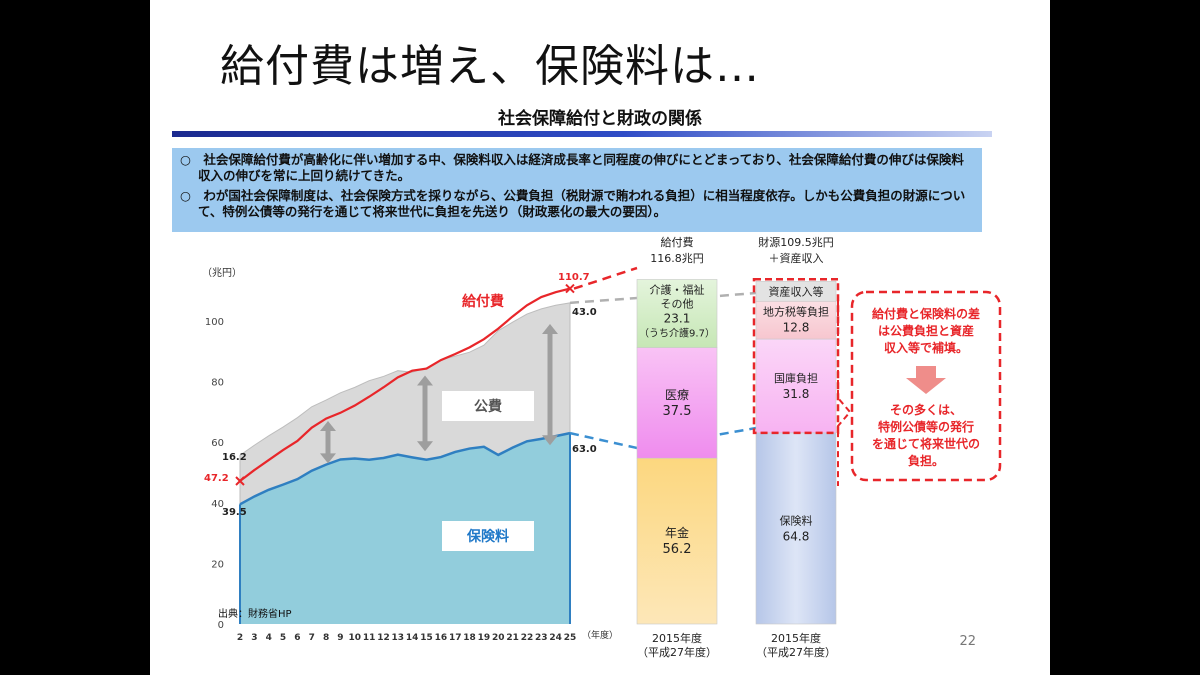 The width and height of the screenshot is (1200, 675). Describe the element at coordinates (967, 641) in the screenshot. I see `page-number: 22` at that location.